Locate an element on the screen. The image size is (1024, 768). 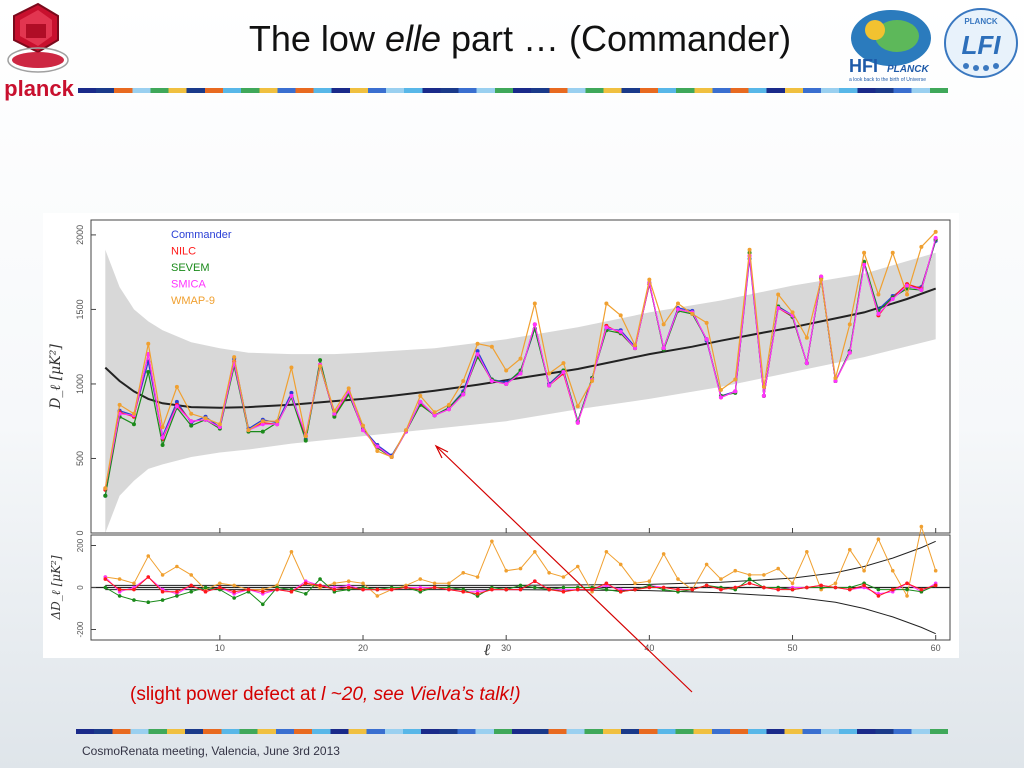
residual-envelope-upper is located at coordinates (520, 563).